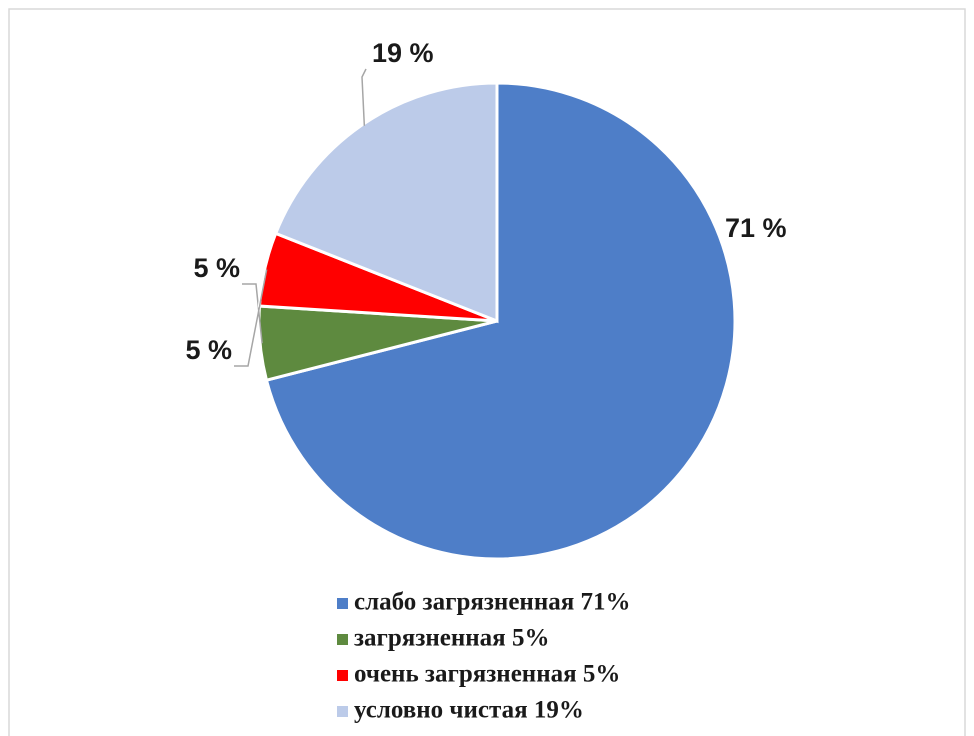 Image resolution: width=974 pixels, height=736 pixels. Describe the element at coordinates (403, 53) in the screenshot. I see `data-label: 19 %` at that location.